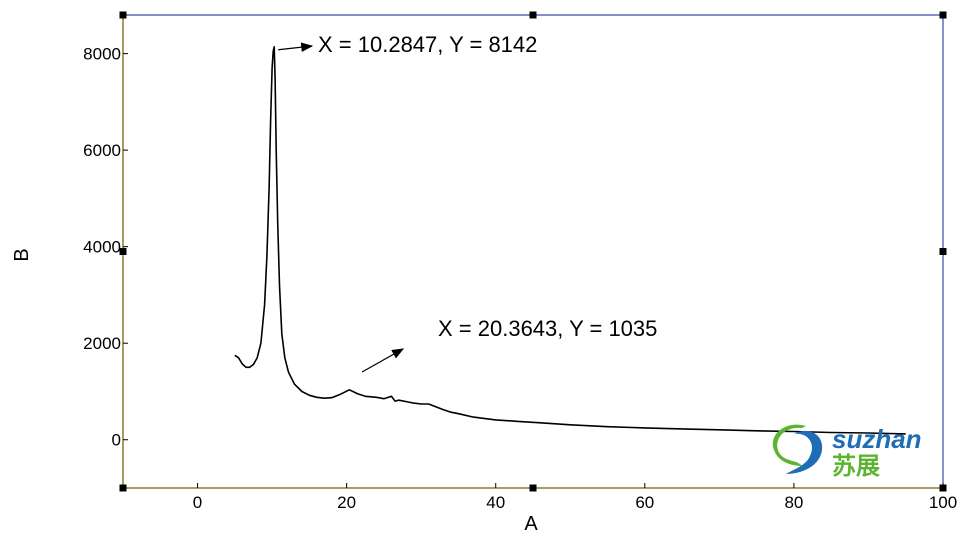 This screenshot has width=963, height=537. I want to click on peak-annotation-label: X = 10.2847, Y = 8142, so click(427, 44).